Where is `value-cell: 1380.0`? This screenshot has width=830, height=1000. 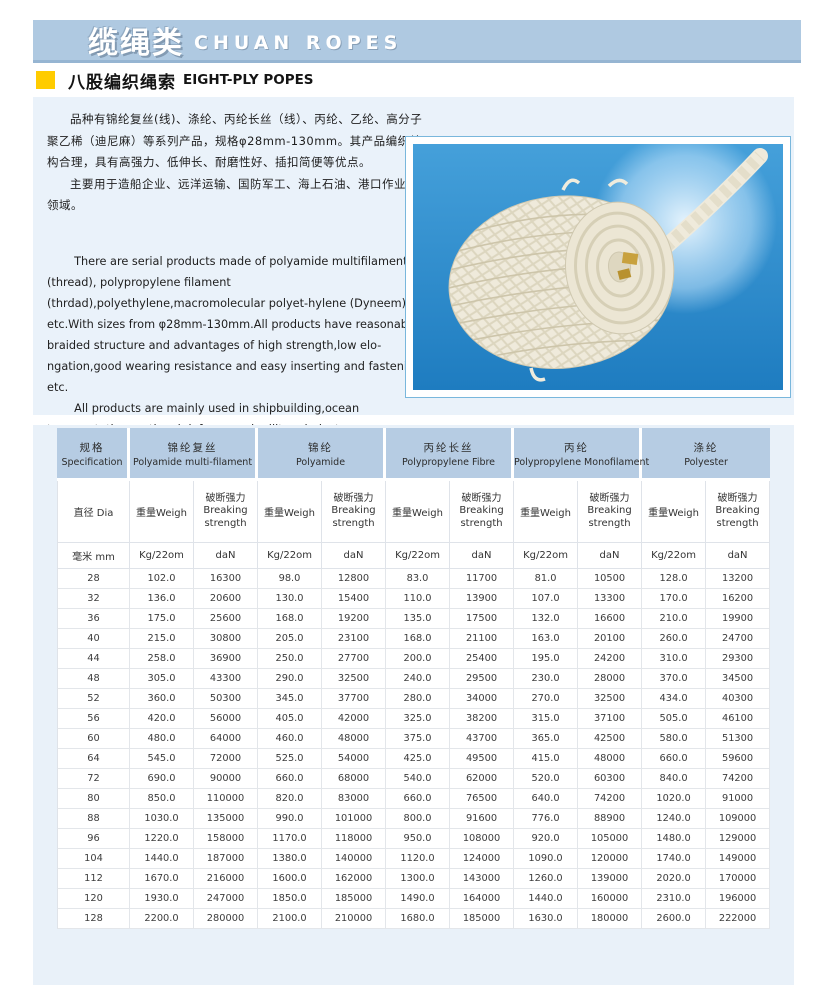
value-cell: 1380.0 is located at coordinates (290, 859).